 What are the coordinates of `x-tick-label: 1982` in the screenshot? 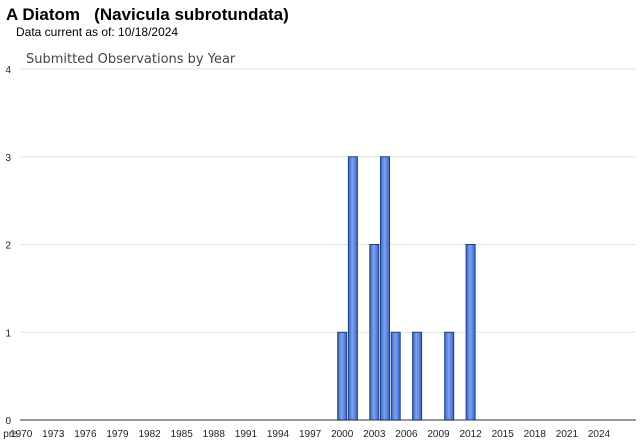 It's located at (149, 434).